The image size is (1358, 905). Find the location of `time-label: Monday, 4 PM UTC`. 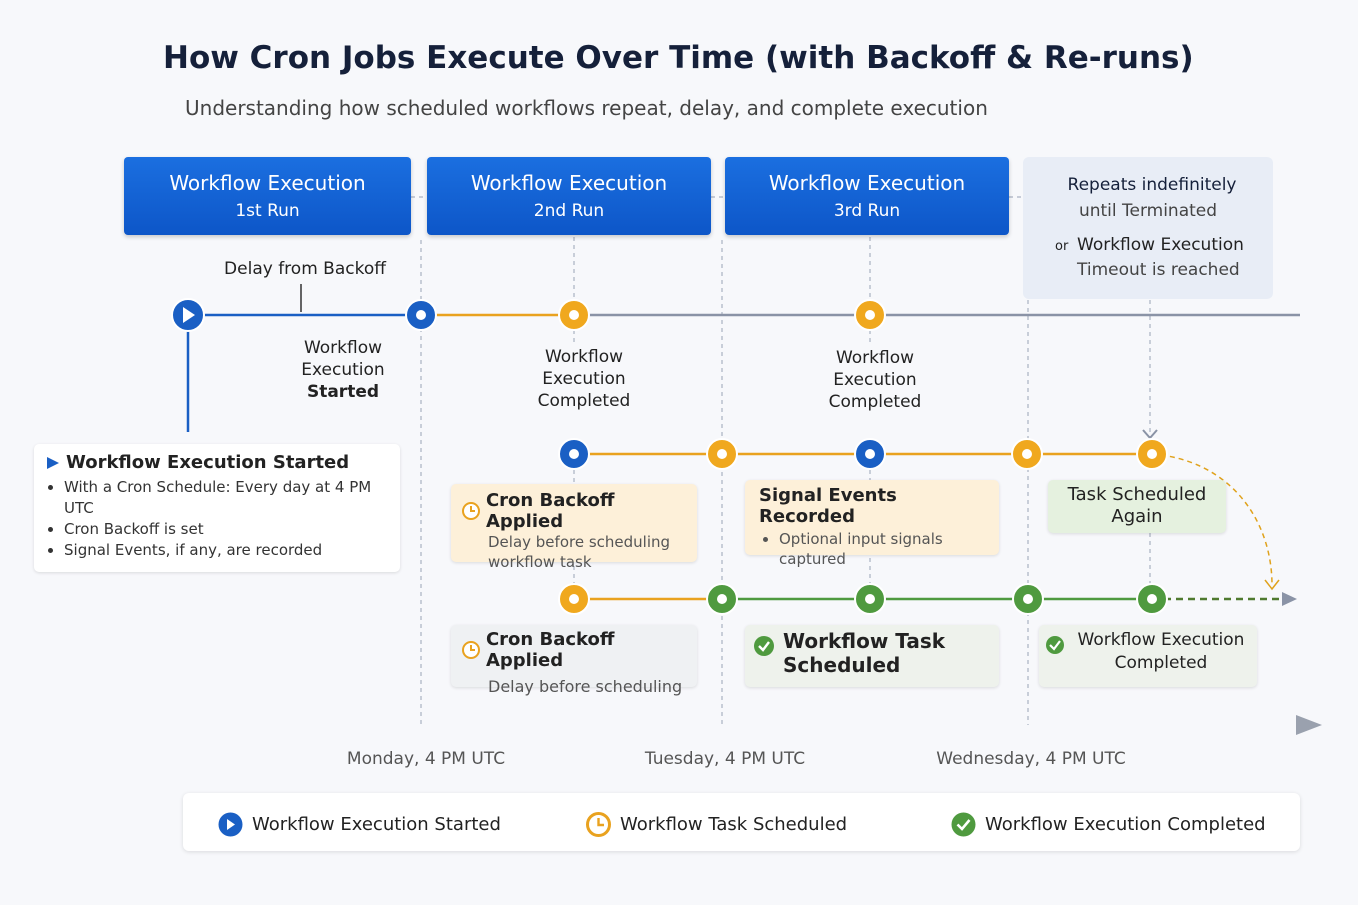

time-label: Monday, 4 PM UTC is located at coordinates (426, 759).